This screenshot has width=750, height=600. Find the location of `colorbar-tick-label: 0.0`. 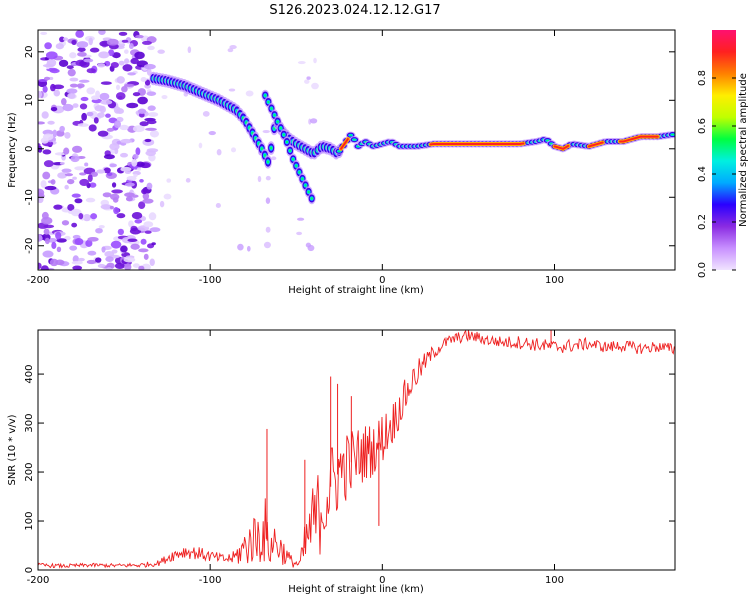

colorbar-tick-label: 0.0 is located at coordinates (702, 270).